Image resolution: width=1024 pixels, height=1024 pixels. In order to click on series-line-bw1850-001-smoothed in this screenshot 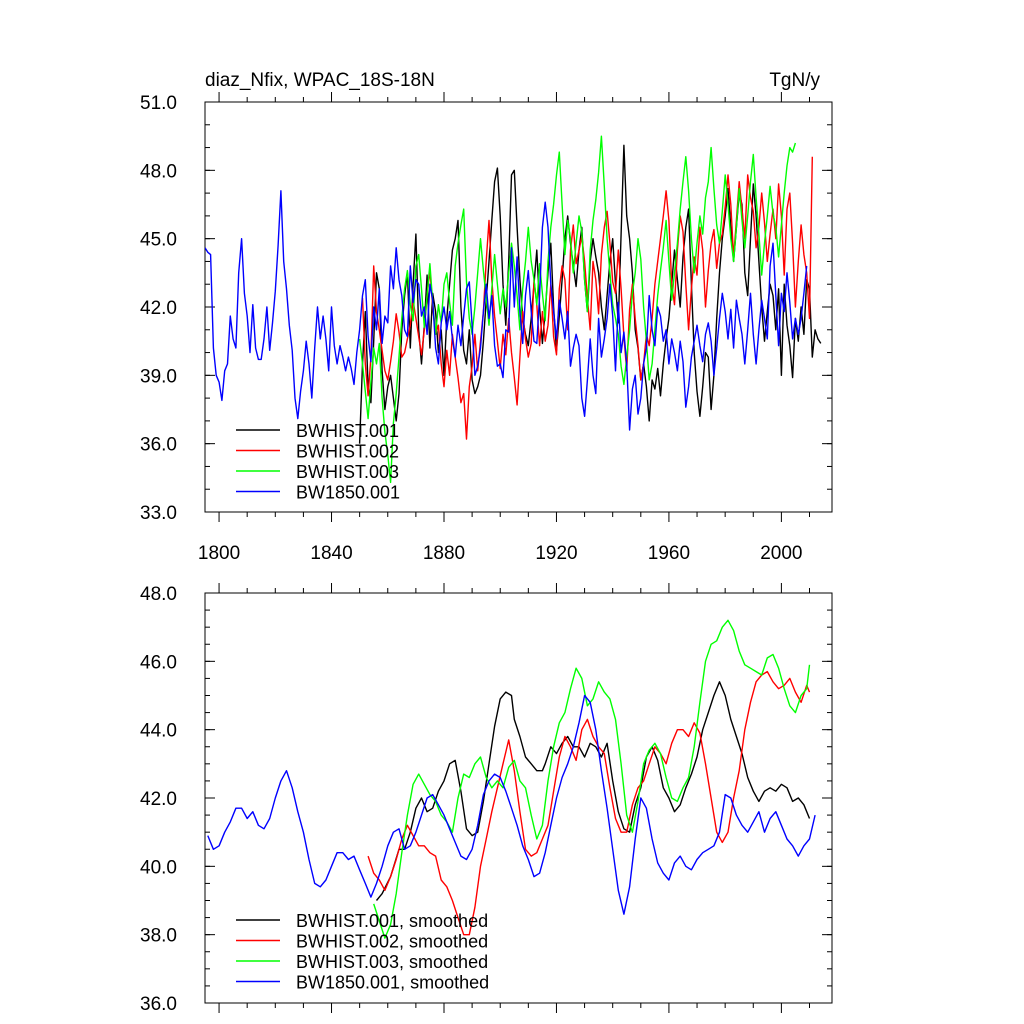, I will do `click(511, 804)`.